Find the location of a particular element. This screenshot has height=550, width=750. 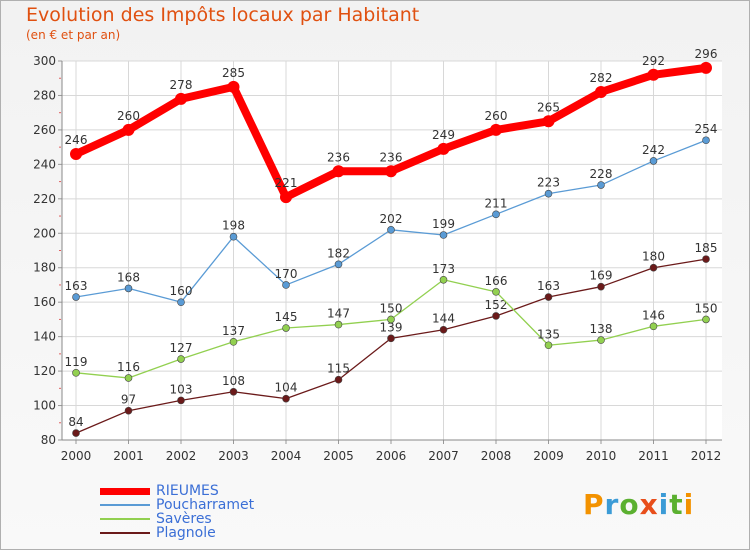

legend-item-rieumes: RIEUMES is located at coordinates (177, 491).